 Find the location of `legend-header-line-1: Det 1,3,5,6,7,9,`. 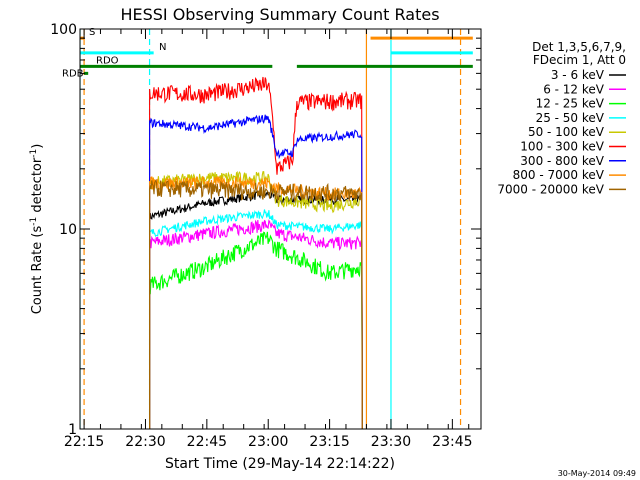

legend-header-line-1: Det 1,3,5,6,7,9, is located at coordinates (579, 47).